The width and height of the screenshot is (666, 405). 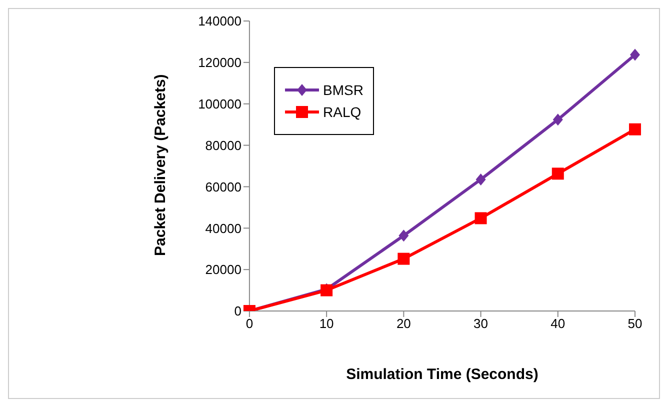 What do you see at coordinates (160, 165) in the screenshot?
I see `y-axis-title: Packet Delivery (Packets)` at bounding box center [160, 165].